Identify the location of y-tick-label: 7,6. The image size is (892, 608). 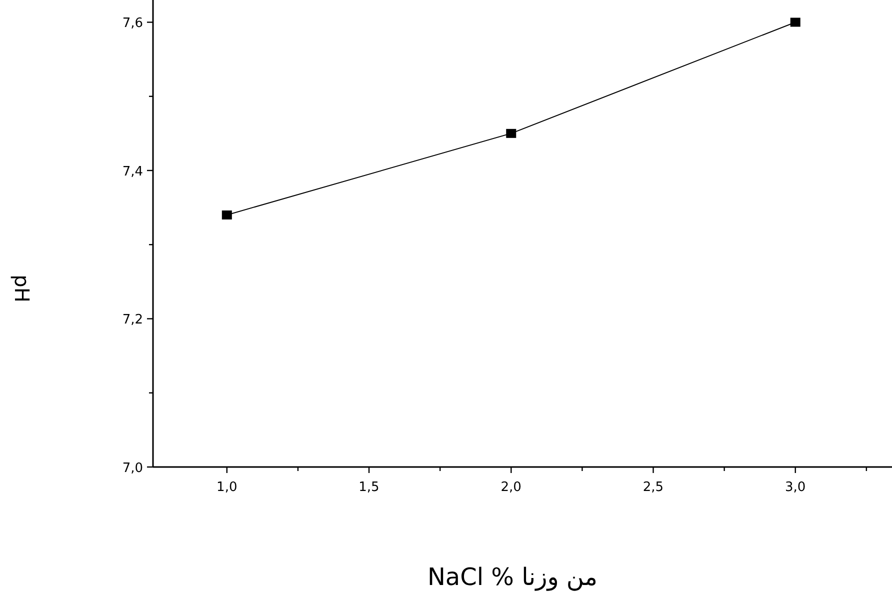
(132, 24).